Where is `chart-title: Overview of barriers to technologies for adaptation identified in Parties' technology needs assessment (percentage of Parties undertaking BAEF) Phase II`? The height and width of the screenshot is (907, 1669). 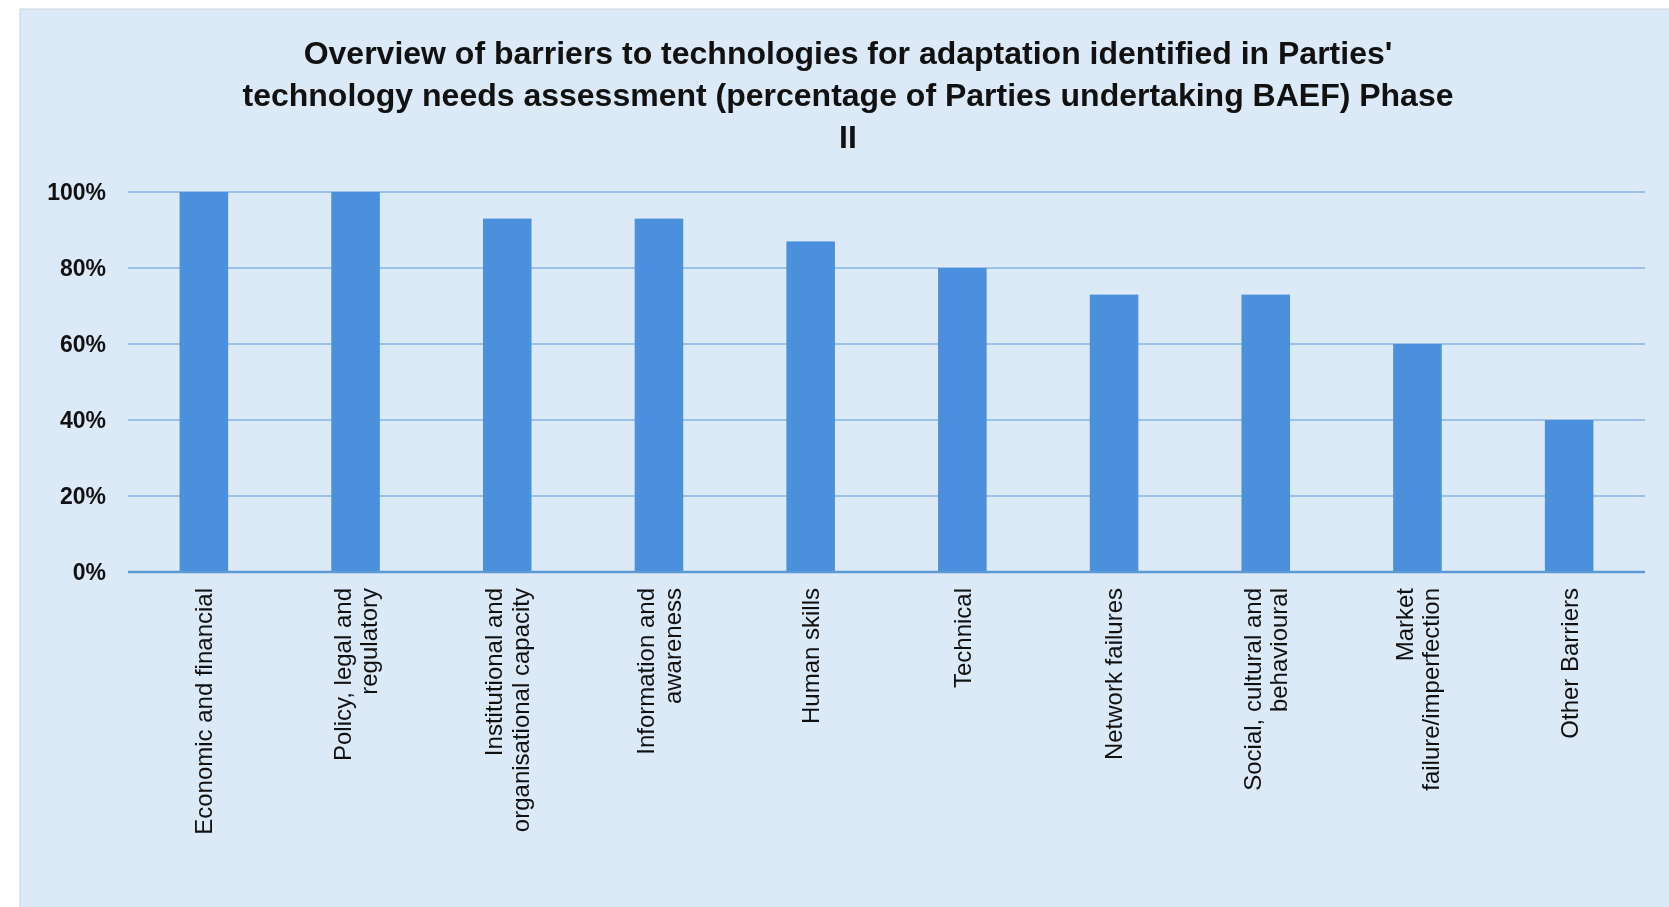 chart-title: Overview of barriers to technologies for adaptation identified in Parties' technology needs assessment (percentage of Parties undertaking BAEF) Phase II is located at coordinates (848, 95).